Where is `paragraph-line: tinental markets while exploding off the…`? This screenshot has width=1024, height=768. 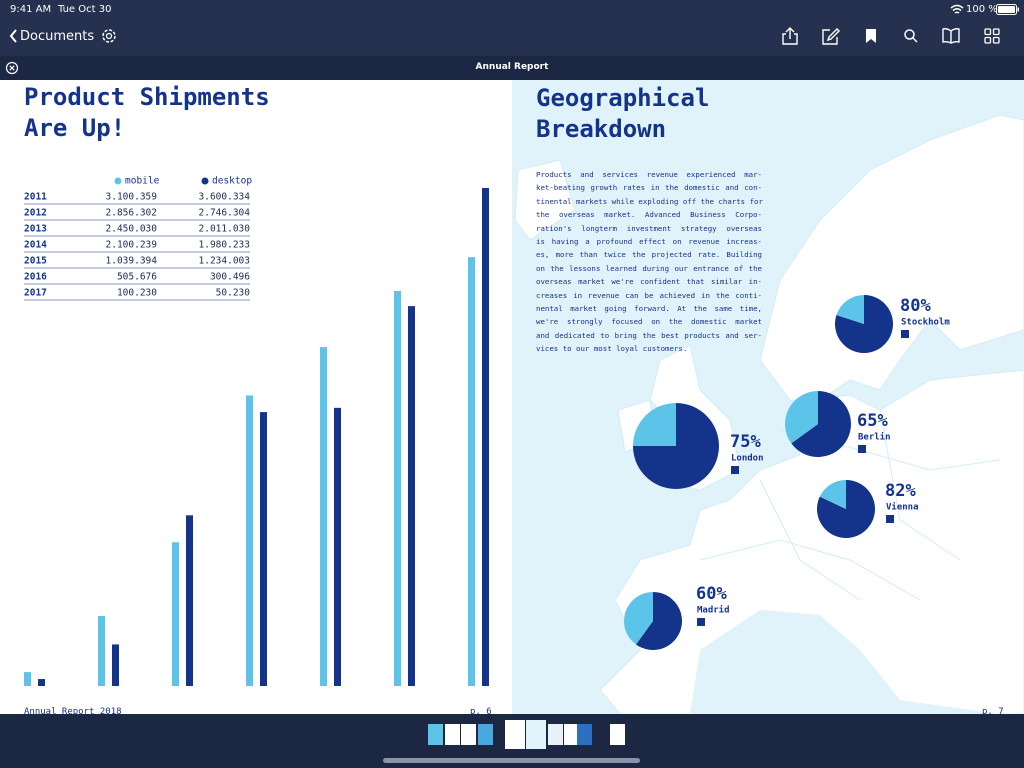 paragraph-line: tinental markets while exploding off the… is located at coordinates (649, 201).